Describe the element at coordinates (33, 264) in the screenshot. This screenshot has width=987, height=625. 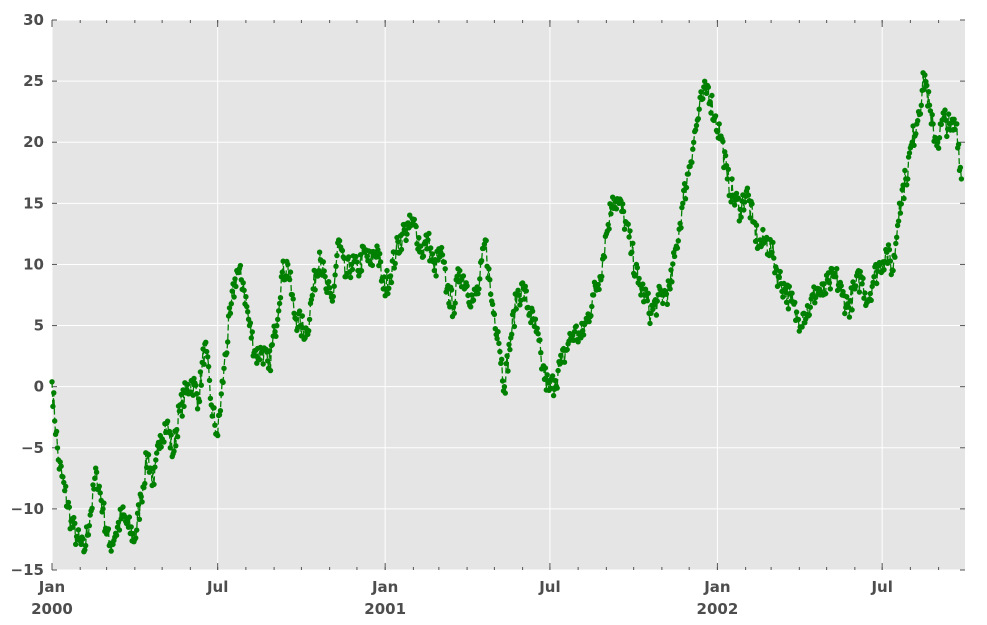
I see `y-tick-label: 10` at that location.